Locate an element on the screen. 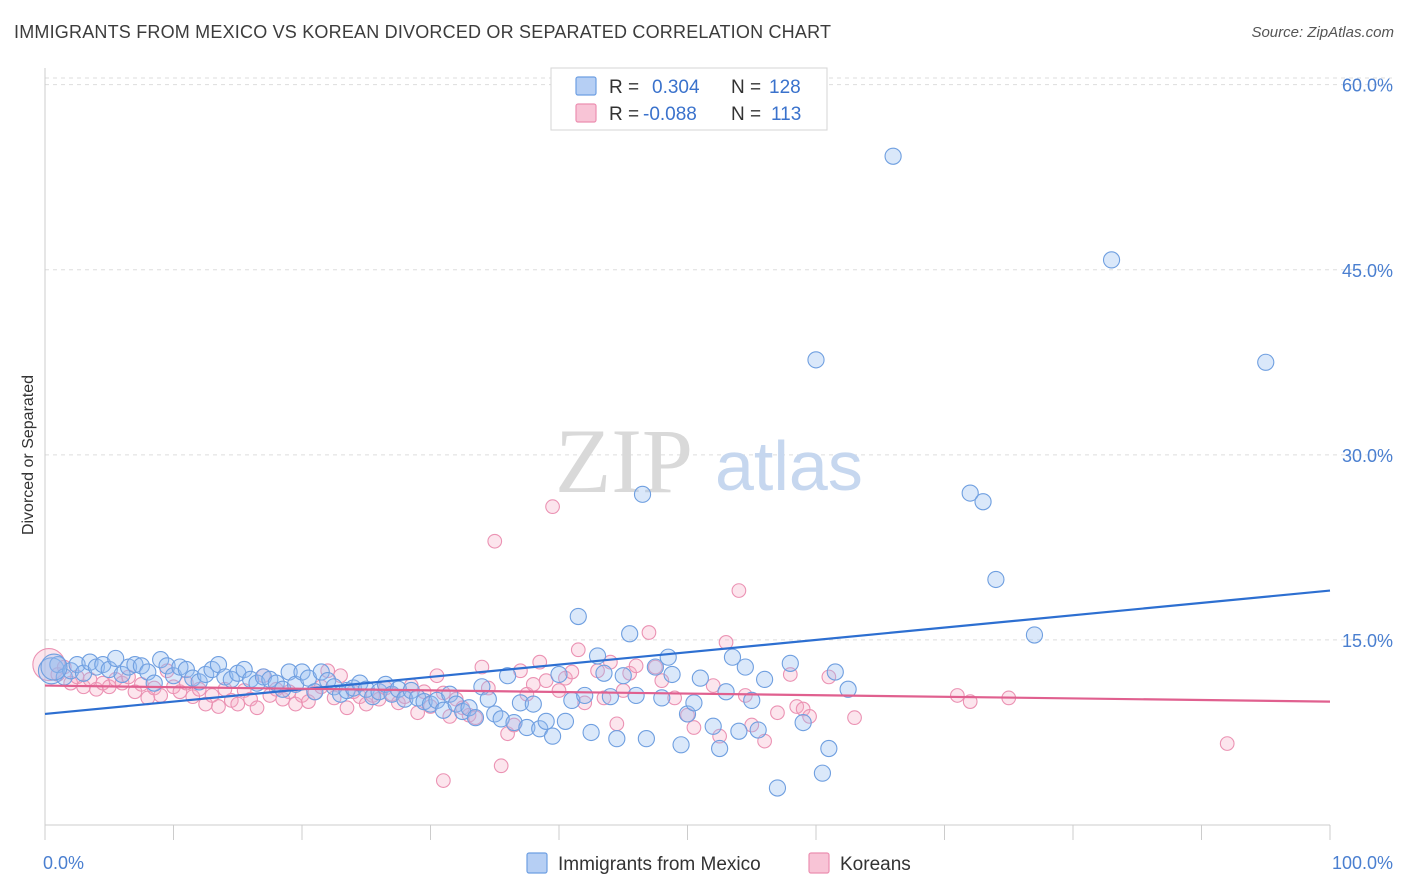  series-legend-label-koreans: Koreans is located at coordinates (875, 864).